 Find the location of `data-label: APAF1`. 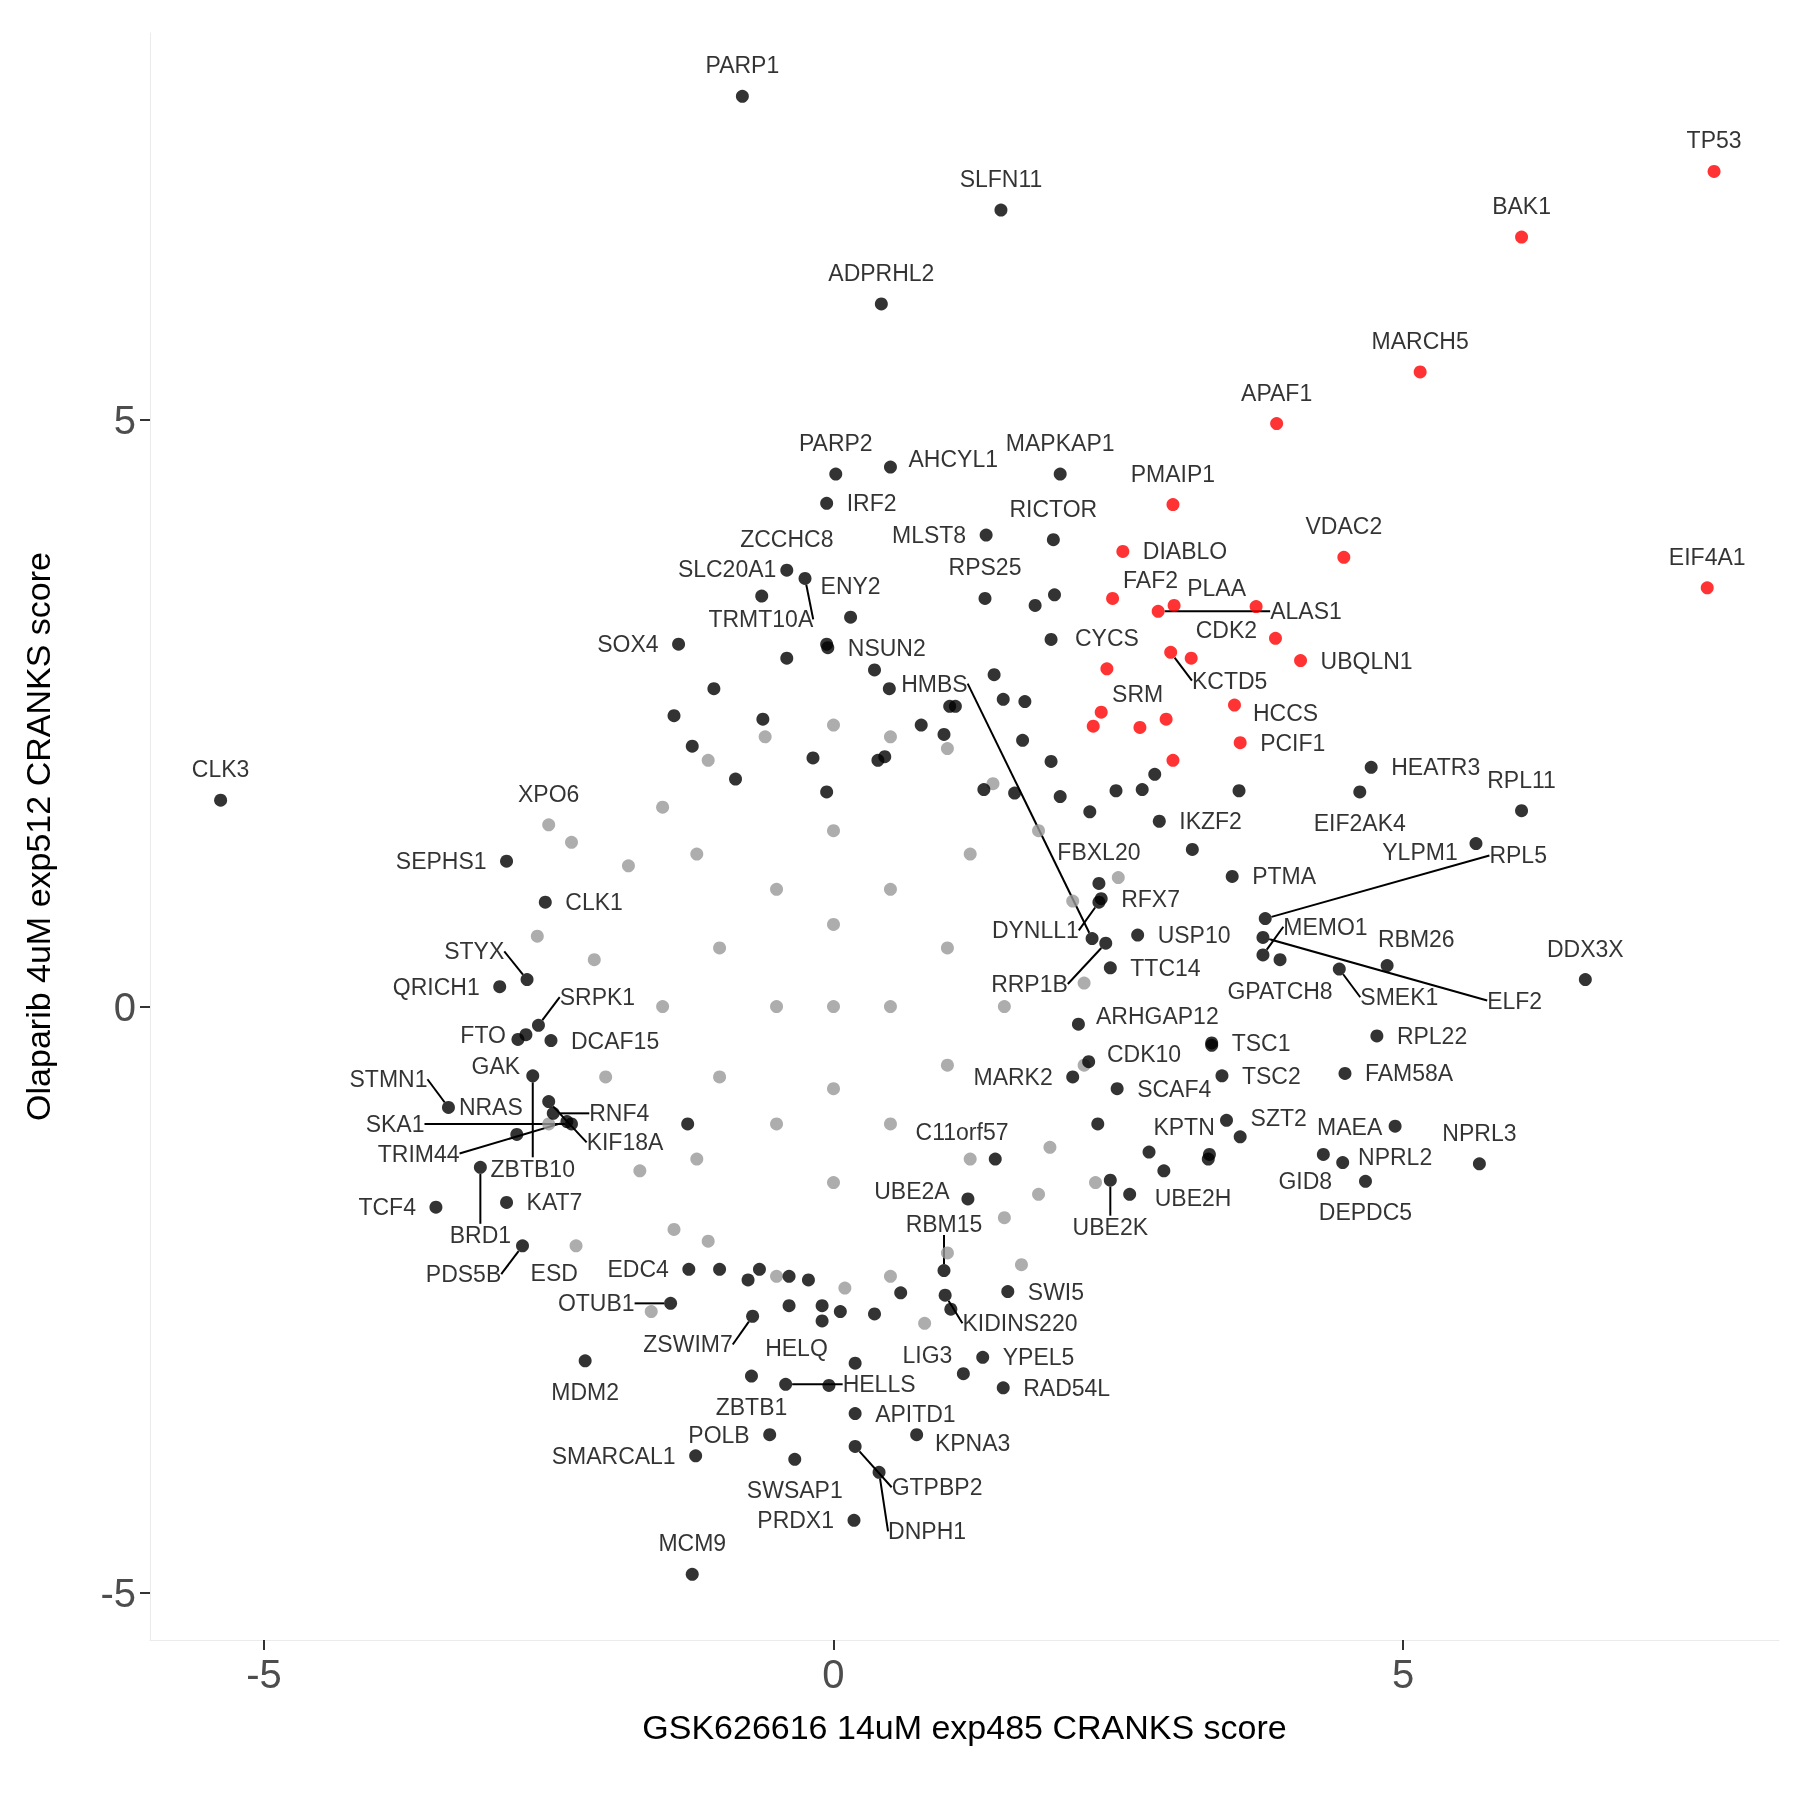

data-label: APAF1 is located at coordinates (1277, 392).